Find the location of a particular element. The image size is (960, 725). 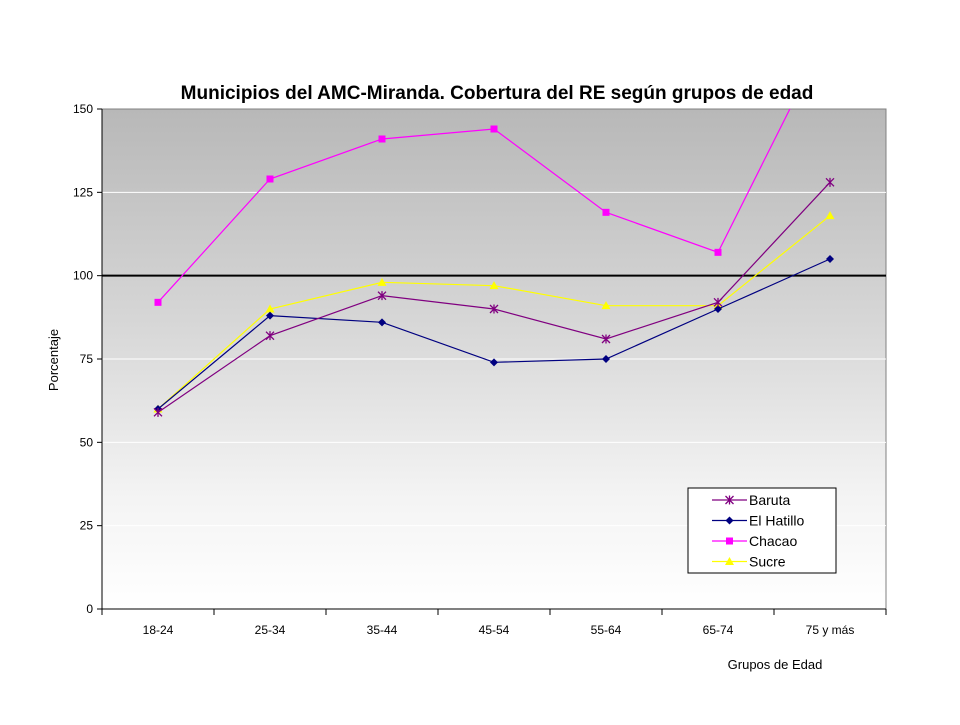

legend-entry-el-hatillo: El Hatillo is located at coordinates (758, 521).